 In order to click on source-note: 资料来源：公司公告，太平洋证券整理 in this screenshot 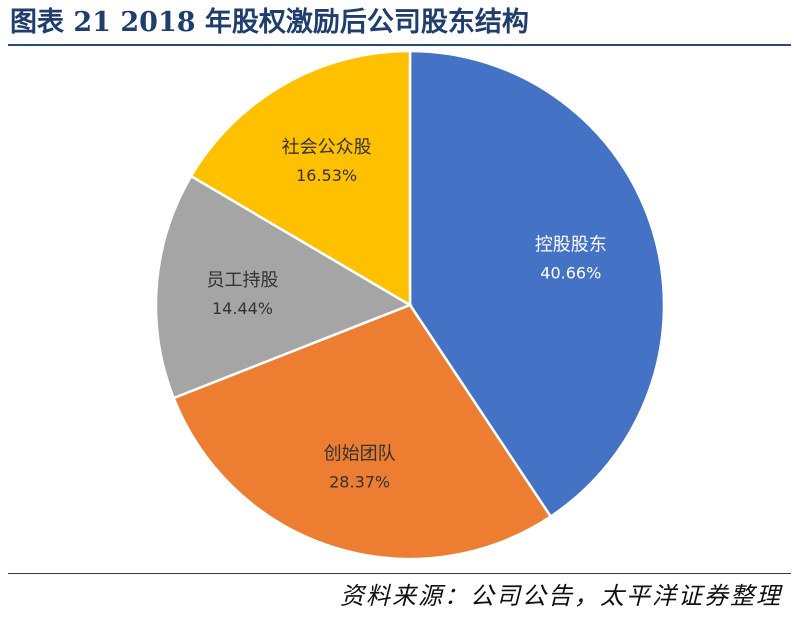, I will do `click(561, 596)`.